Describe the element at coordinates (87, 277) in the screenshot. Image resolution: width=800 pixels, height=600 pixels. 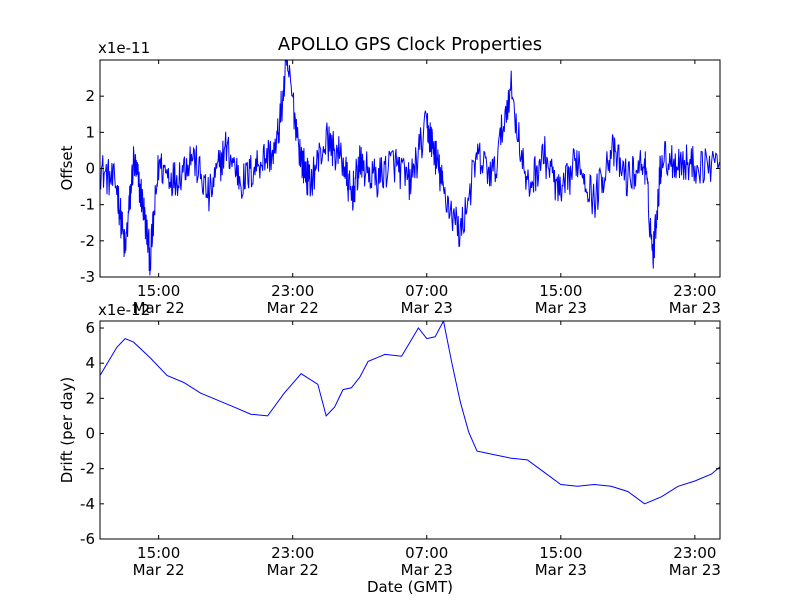
I see `offset-ytick-label: -3` at that location.